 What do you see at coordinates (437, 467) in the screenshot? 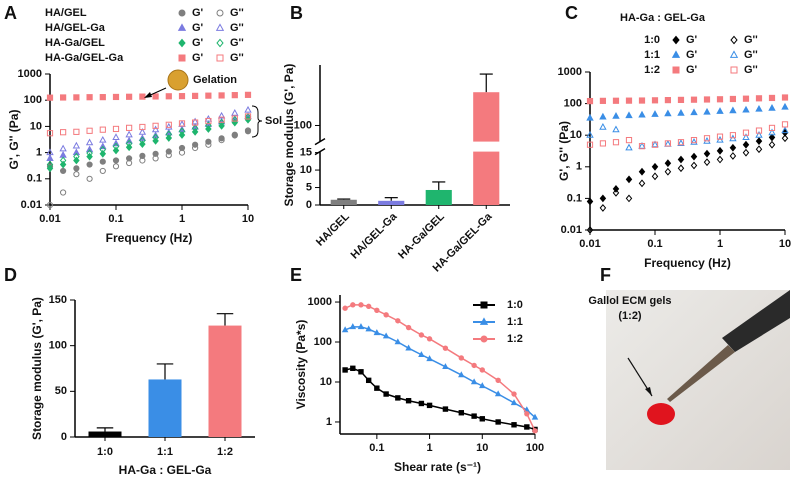
I see `x-axis-label: Shear rate (s⁻¹)` at bounding box center [437, 467].